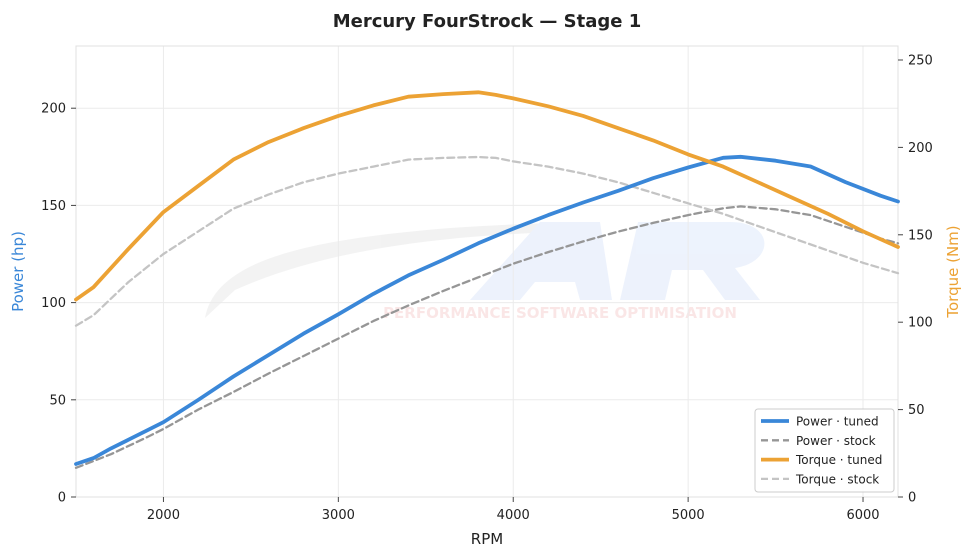 This screenshot has height=559, width=975. What do you see at coordinates (862, 515) in the screenshot?
I see `x-tick-label: 6000` at bounding box center [862, 515].